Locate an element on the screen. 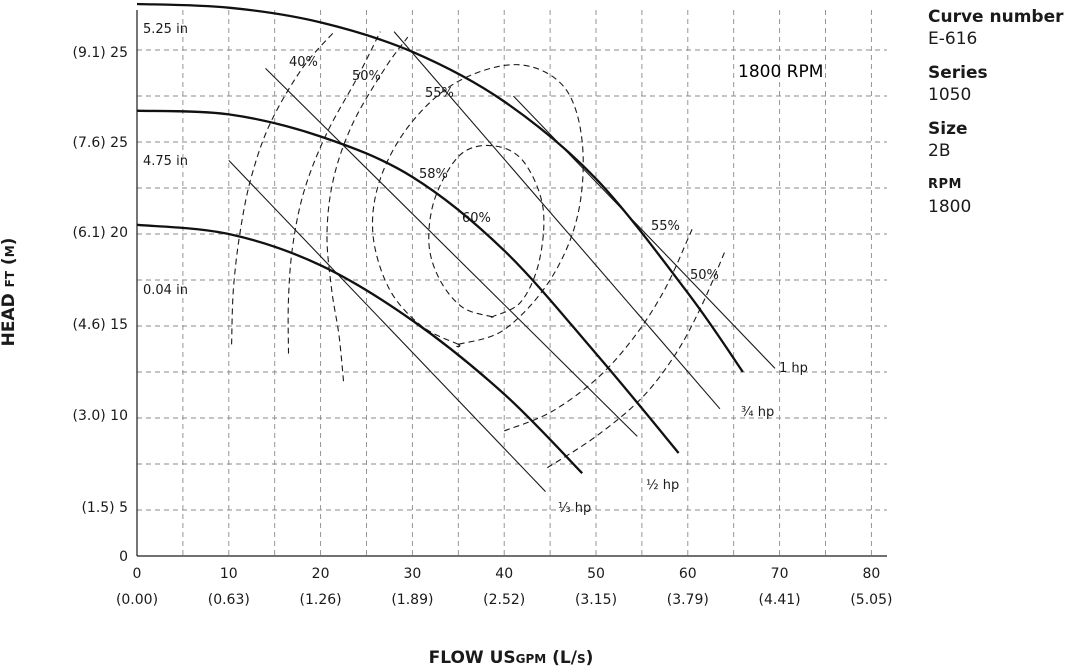 The image size is (1086, 670). y-tick-label: (1.5) 5 is located at coordinates (104, 508).